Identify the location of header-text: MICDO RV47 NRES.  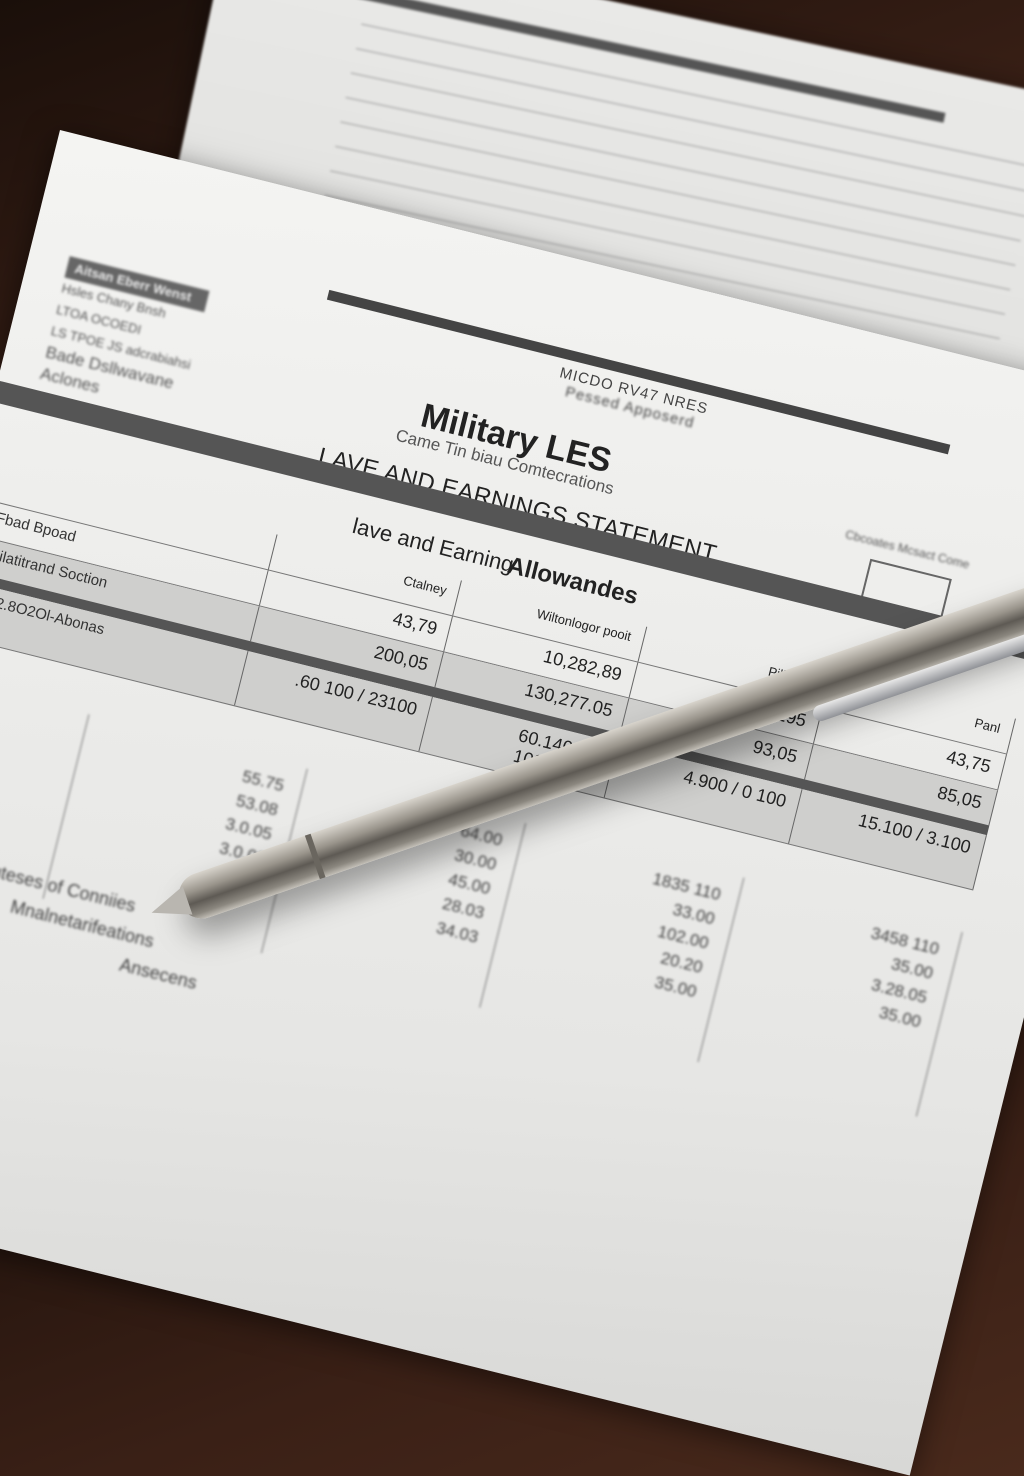
(633, 391).